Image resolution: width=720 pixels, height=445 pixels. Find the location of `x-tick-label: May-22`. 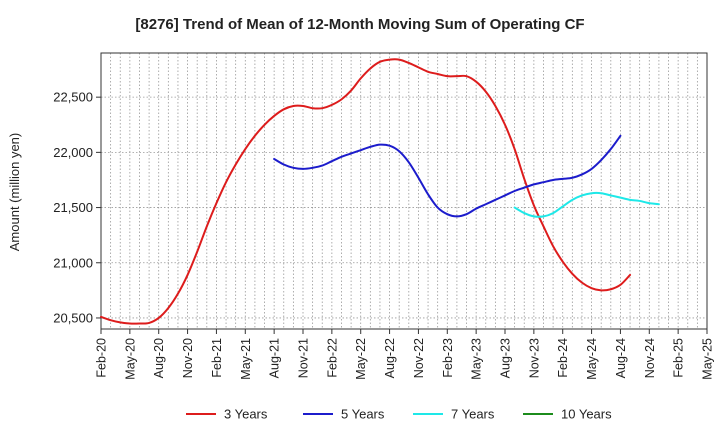

x-tick-label: May-22 is located at coordinates (361, 359).